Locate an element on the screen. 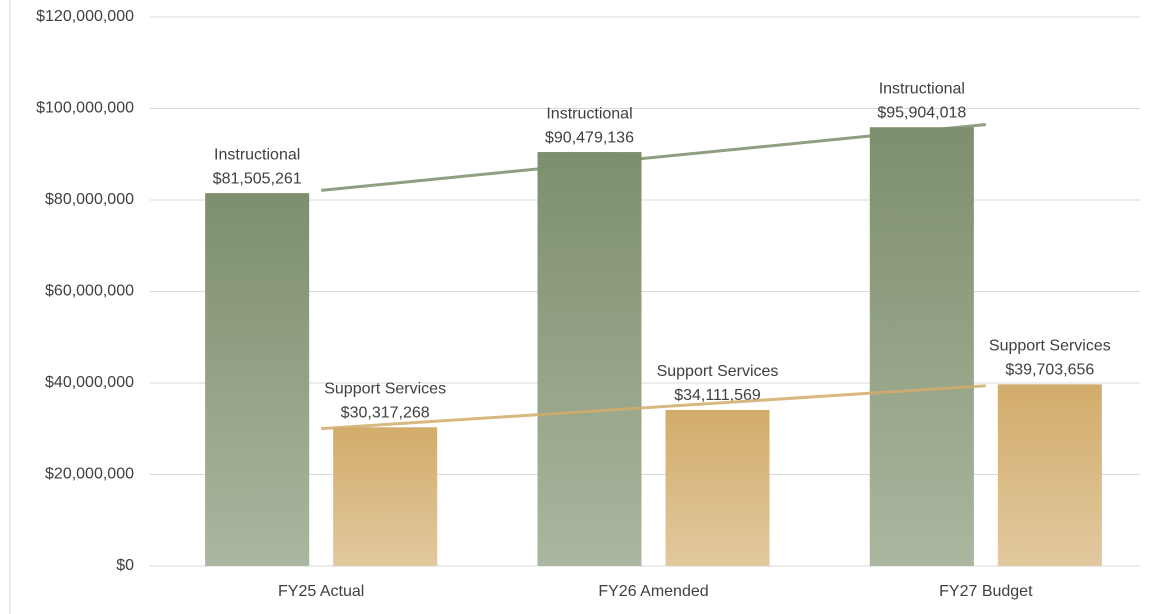  y-tick-label: $80,000,000 is located at coordinates (89, 199).